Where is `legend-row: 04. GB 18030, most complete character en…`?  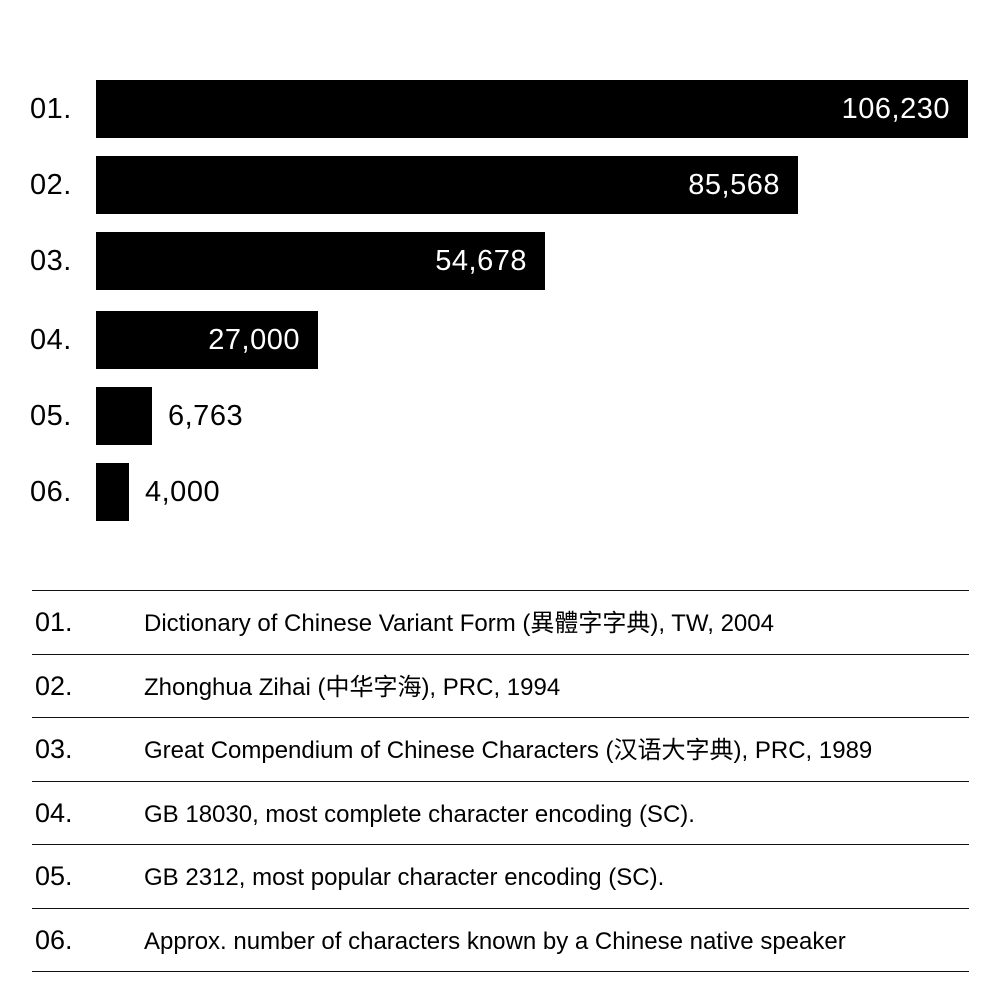
legend-row: 04. GB 18030, most complete character en… is located at coordinates (500, 813).